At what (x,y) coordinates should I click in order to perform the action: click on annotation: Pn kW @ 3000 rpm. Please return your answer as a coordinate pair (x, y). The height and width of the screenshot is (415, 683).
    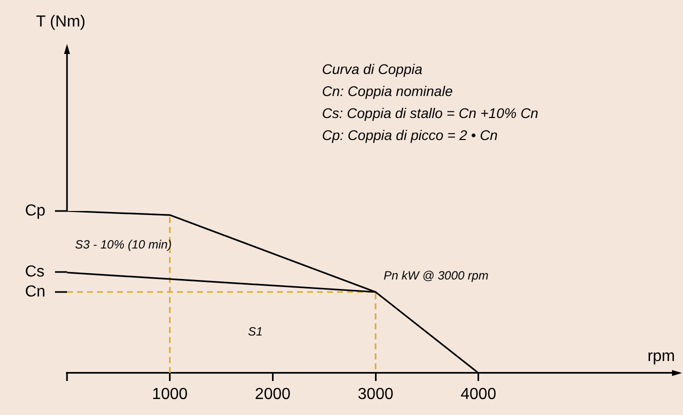
    Looking at the image, I should click on (436, 275).